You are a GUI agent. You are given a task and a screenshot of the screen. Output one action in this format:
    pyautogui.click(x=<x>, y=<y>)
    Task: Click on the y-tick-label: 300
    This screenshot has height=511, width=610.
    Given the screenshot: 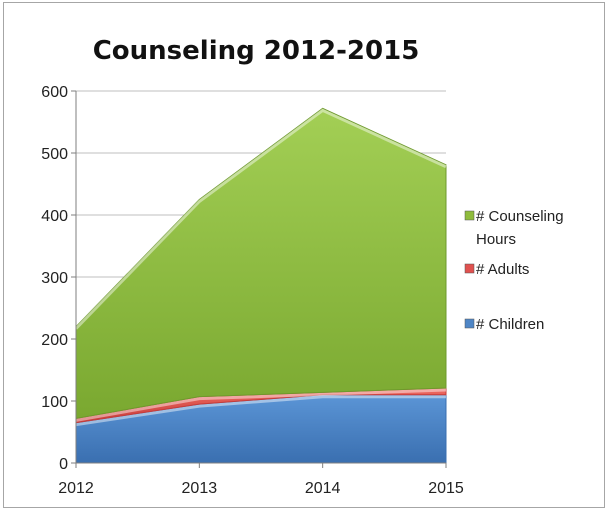 What is the action you would take?
    pyautogui.click(x=54, y=278)
    